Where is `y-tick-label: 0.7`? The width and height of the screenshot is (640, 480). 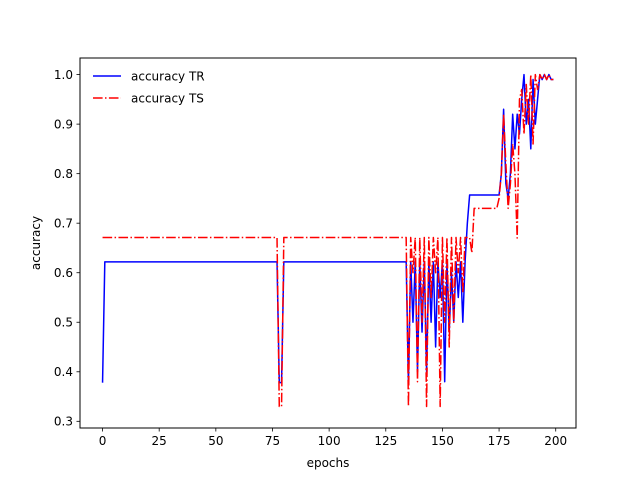 y-tick-label: 0.7 is located at coordinates (63, 223).